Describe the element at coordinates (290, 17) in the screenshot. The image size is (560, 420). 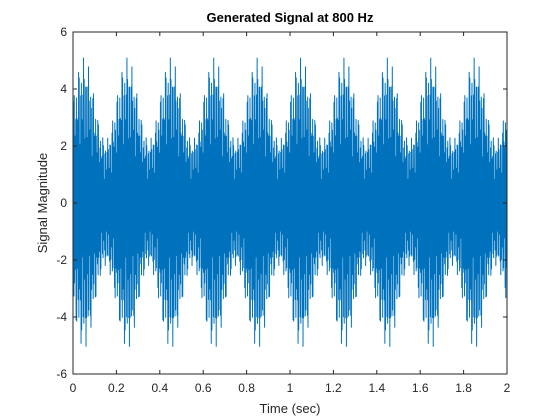
I see `chart-title: Generated Signal at 800 Hz` at that location.